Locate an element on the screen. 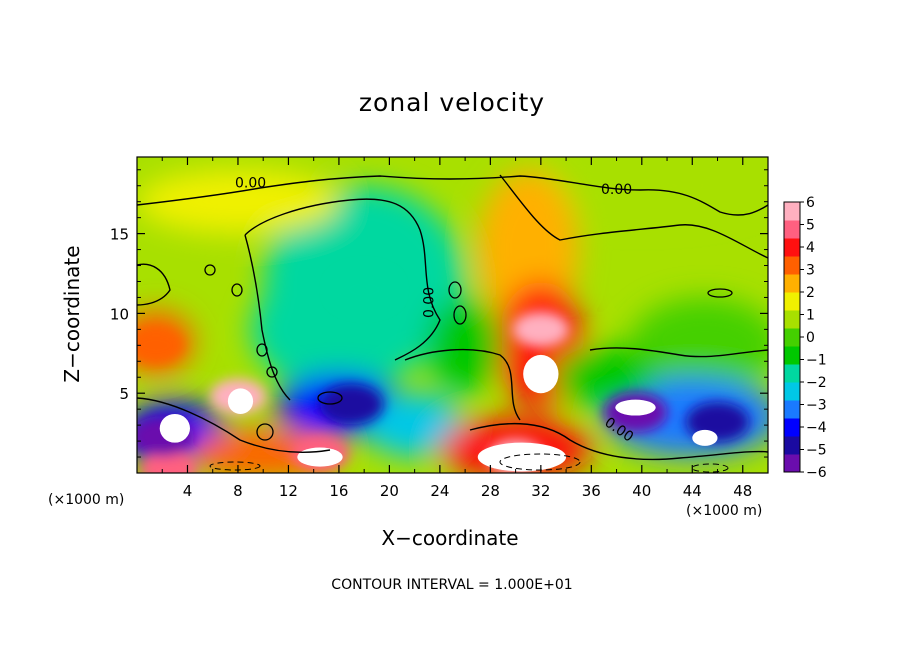 Image resolution: width=904 pixels, height=654 pixels. y-axis-label: Z−coordinate is located at coordinates (72, 314).